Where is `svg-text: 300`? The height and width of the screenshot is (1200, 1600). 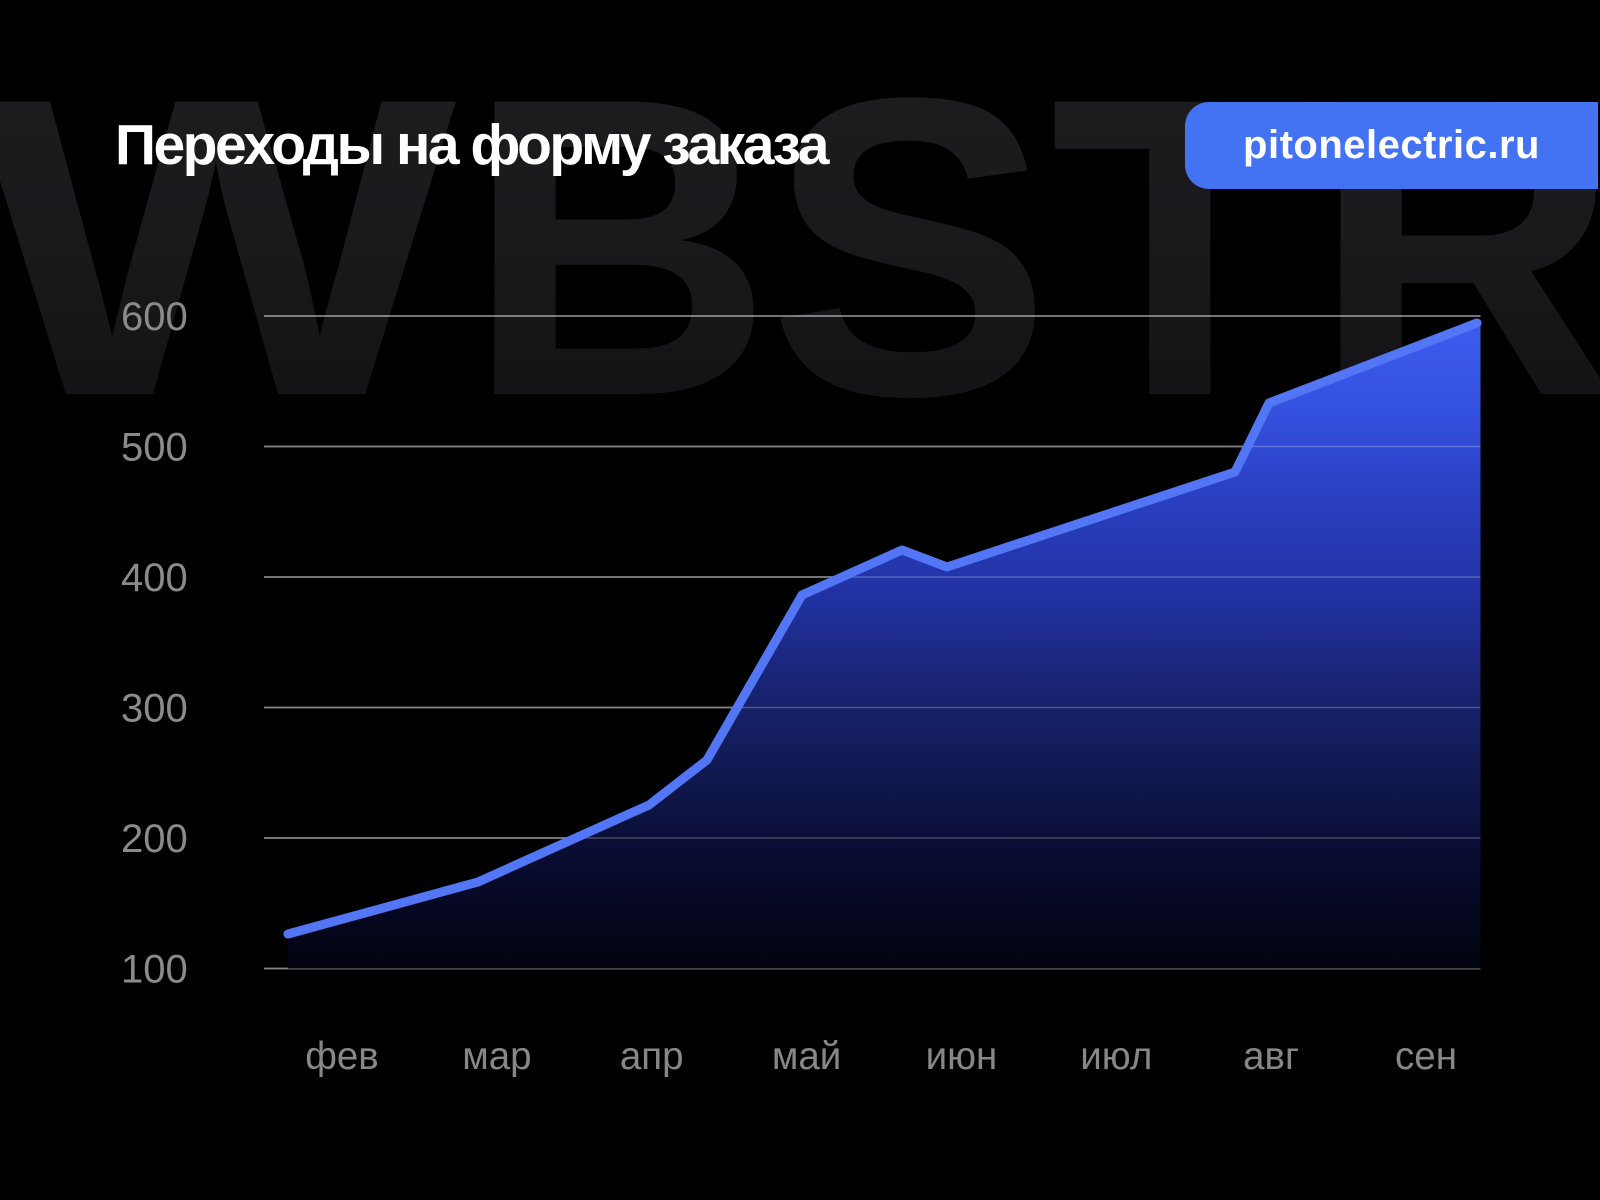
svg-text: 300 is located at coordinates (154, 709).